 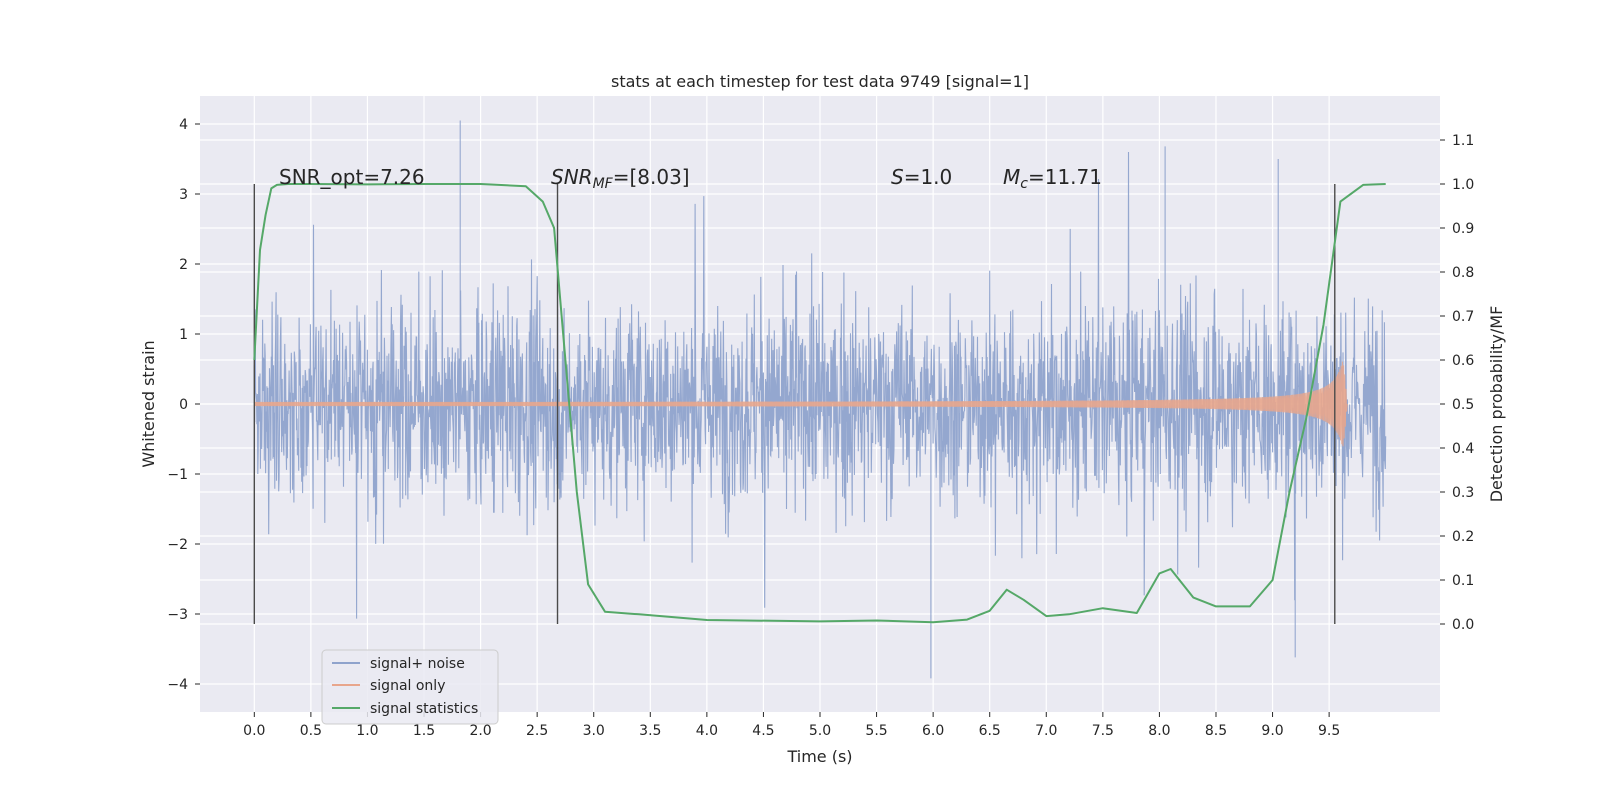 What do you see at coordinates (148, 403) in the screenshot?
I see `y-axis-label: Whitened strain` at bounding box center [148, 403].